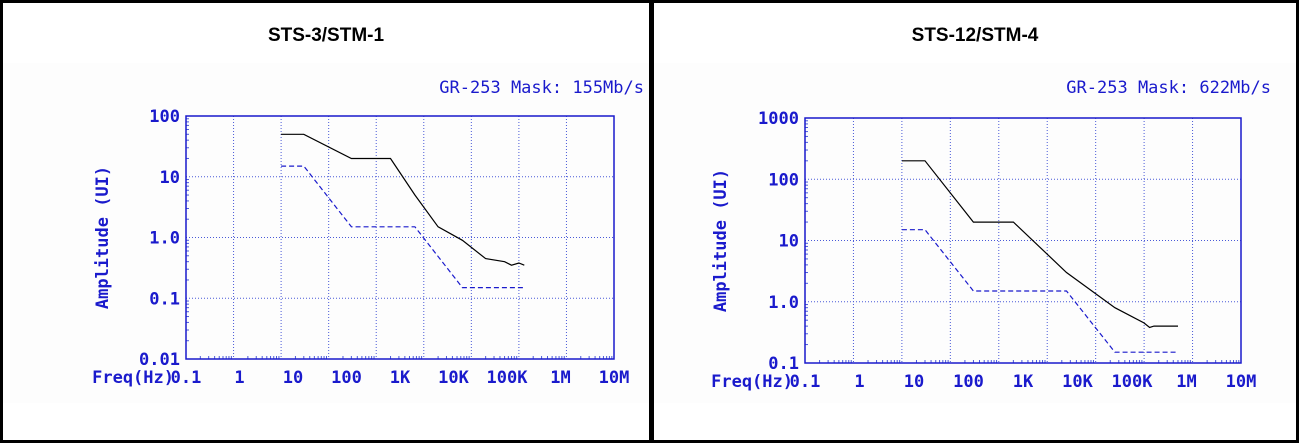 This screenshot has width=1299, height=443. What do you see at coordinates (975, 35) in the screenshot?
I see `chart-title: STS-12/STM-4` at bounding box center [975, 35].